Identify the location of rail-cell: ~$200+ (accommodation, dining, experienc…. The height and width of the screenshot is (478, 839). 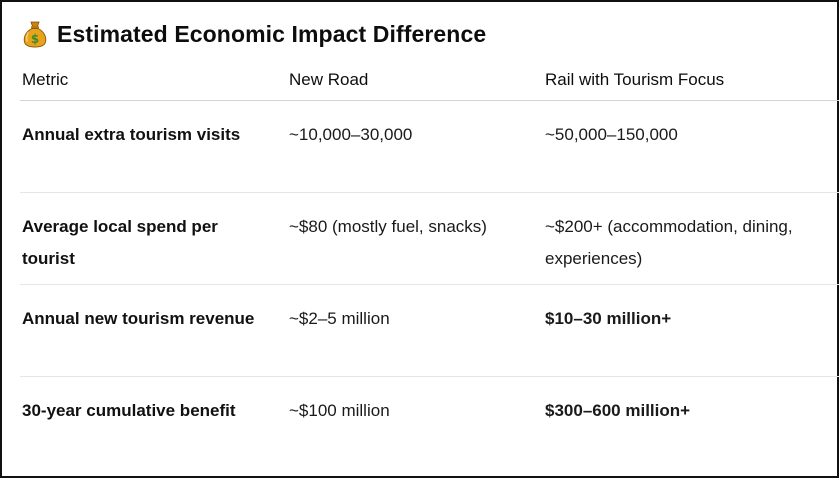
(669, 242).